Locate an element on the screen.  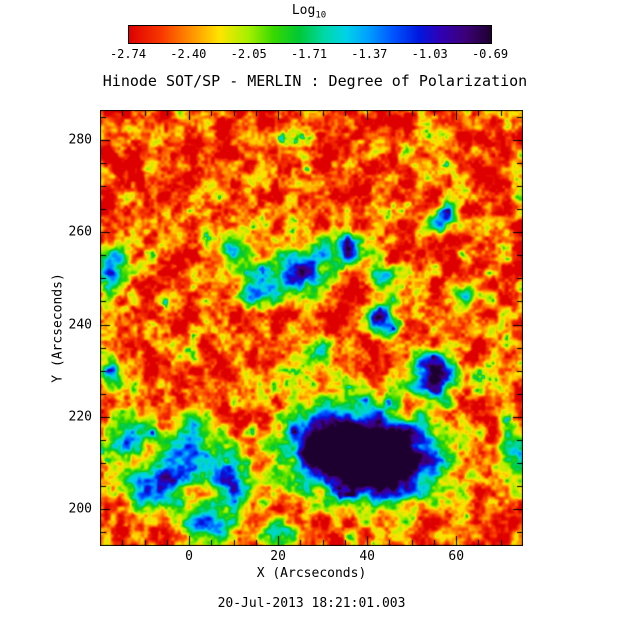
y-axis-tick-labels: 200 220 240 260 280 is located at coordinates (48, 328).